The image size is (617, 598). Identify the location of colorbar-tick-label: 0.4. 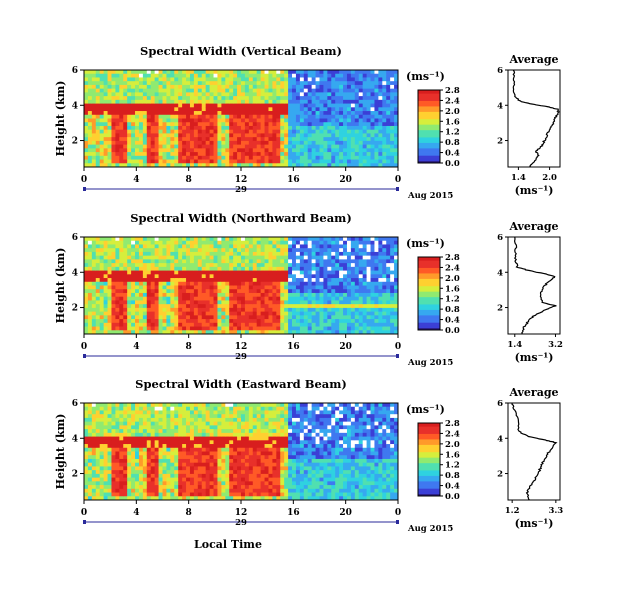
(452, 321).